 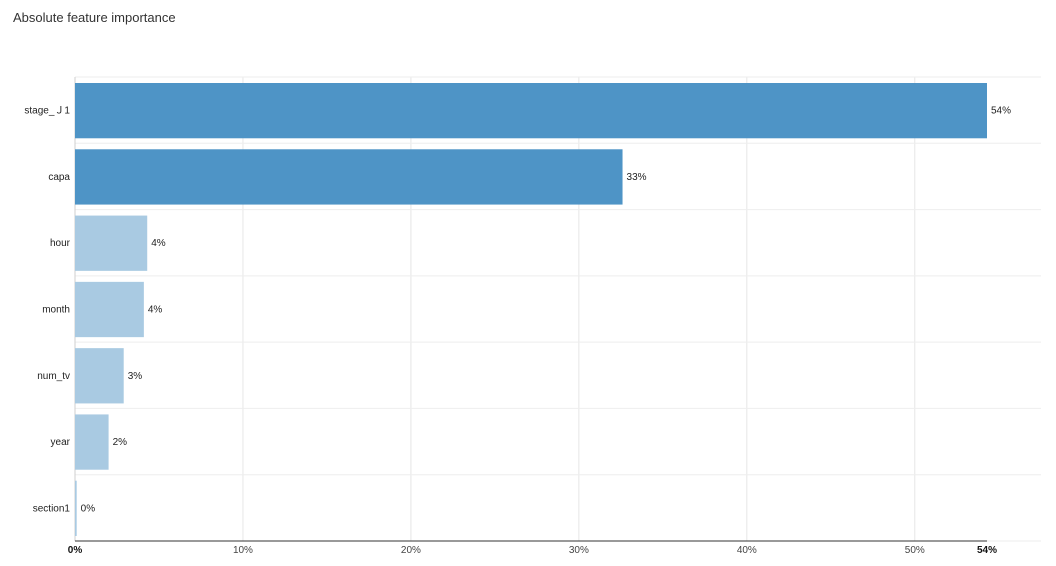 I want to click on x-axis: 0% 10% 20% 30% 40% 50% 54%, so click(x=532, y=548).